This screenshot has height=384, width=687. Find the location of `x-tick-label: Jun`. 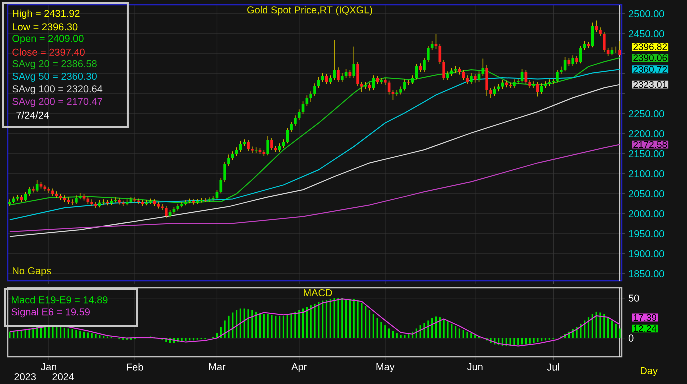

x-tick-label: Jun is located at coordinates (475, 367).